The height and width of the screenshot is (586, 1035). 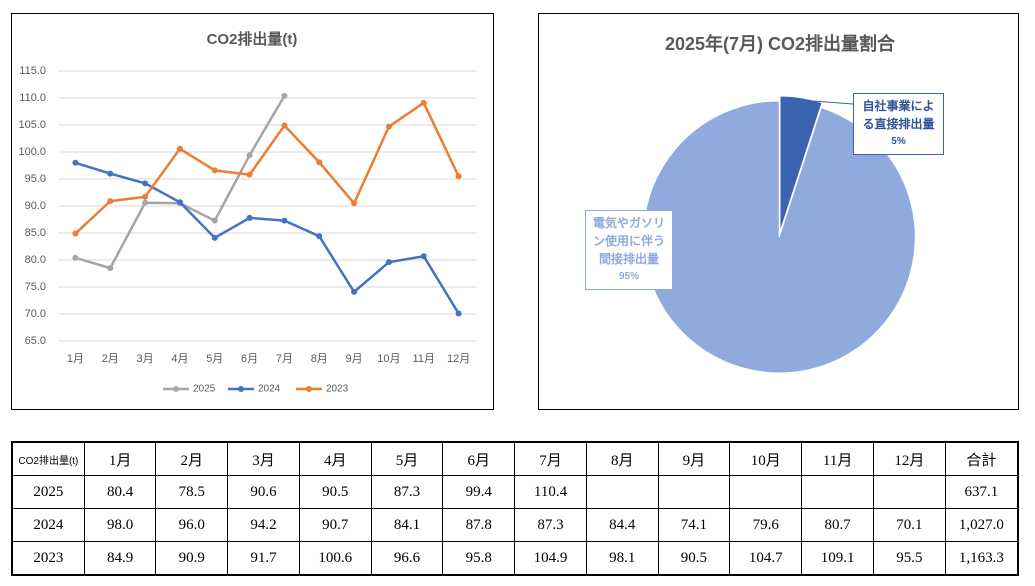 What do you see at coordinates (319, 359) in the screenshot?
I see `x-tick-label: 8月` at bounding box center [319, 359].